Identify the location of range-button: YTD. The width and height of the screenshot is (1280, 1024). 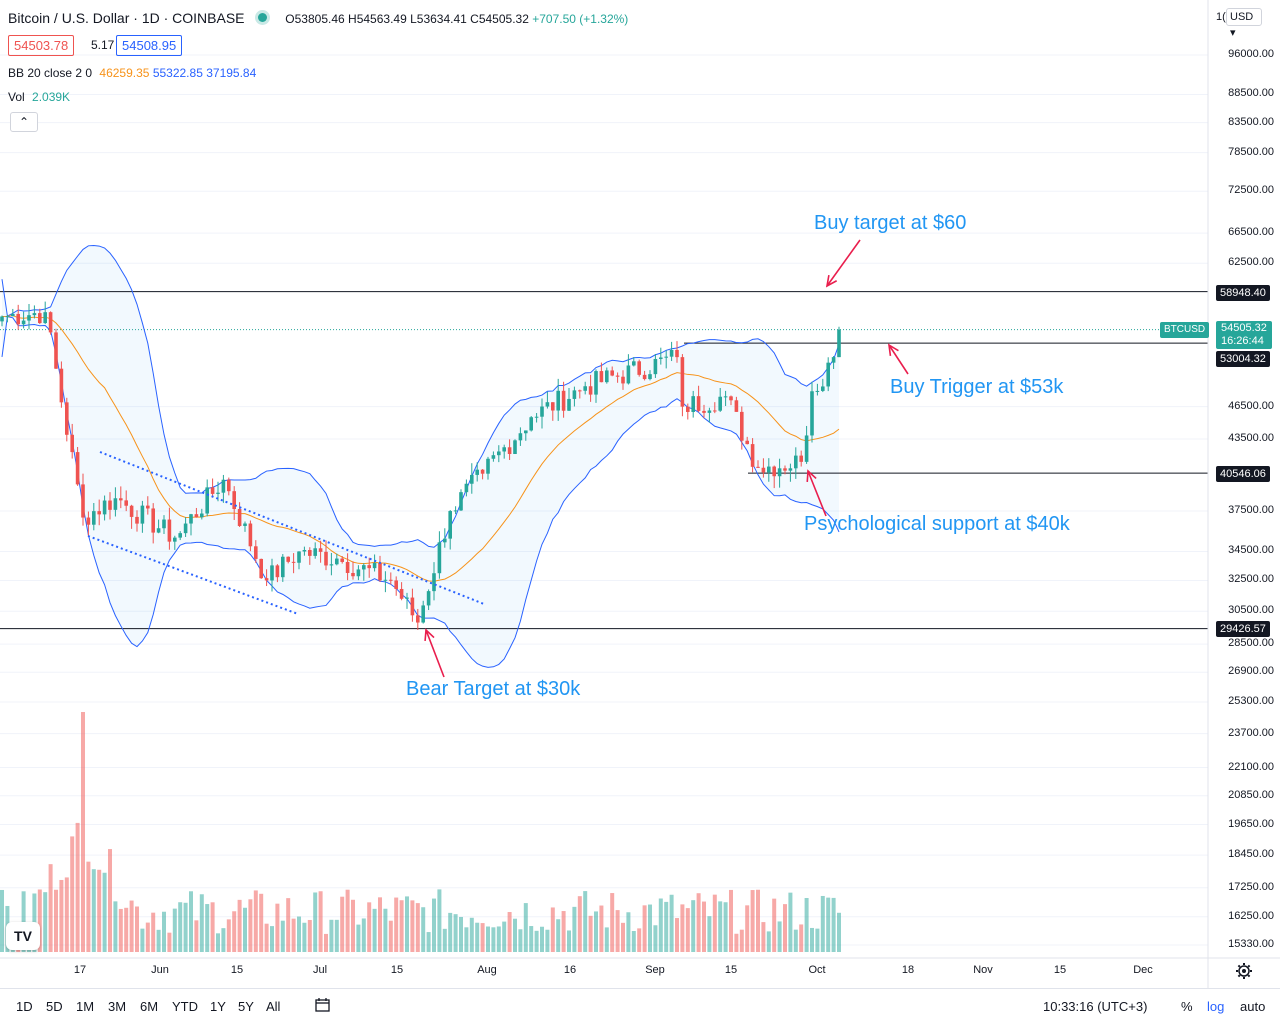
(185, 1006).